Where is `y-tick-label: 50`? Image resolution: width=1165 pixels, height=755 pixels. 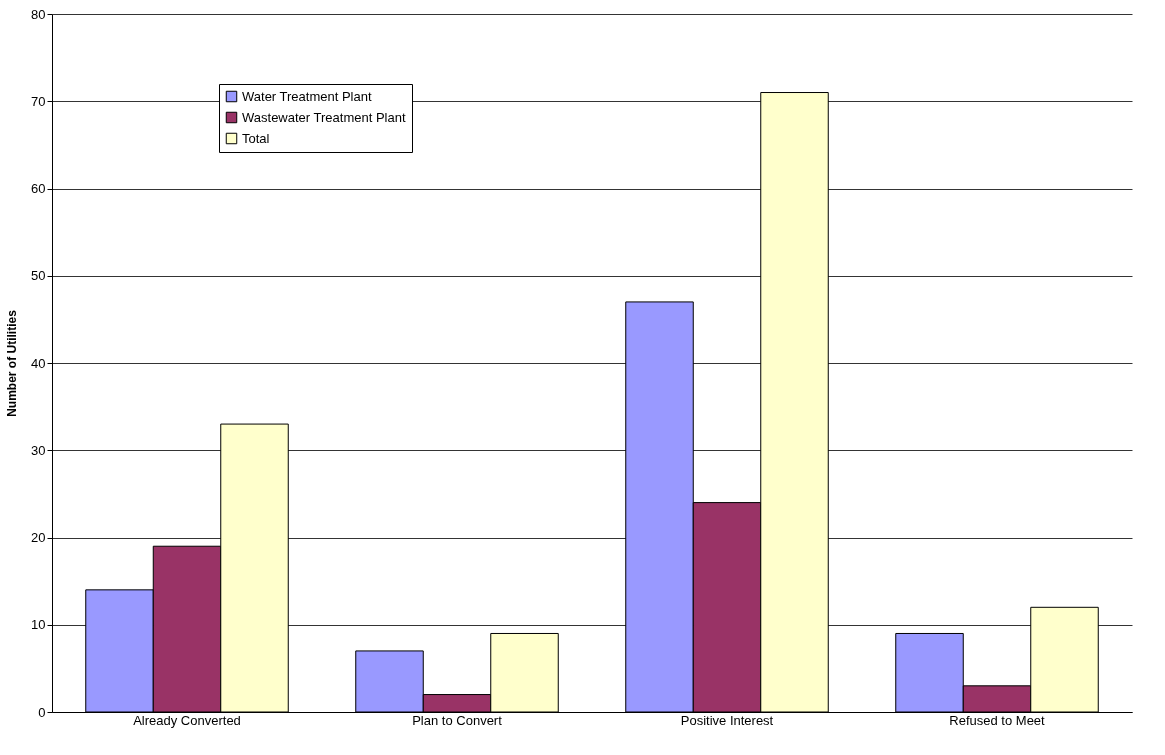 y-tick-label: 50 is located at coordinates (38, 276).